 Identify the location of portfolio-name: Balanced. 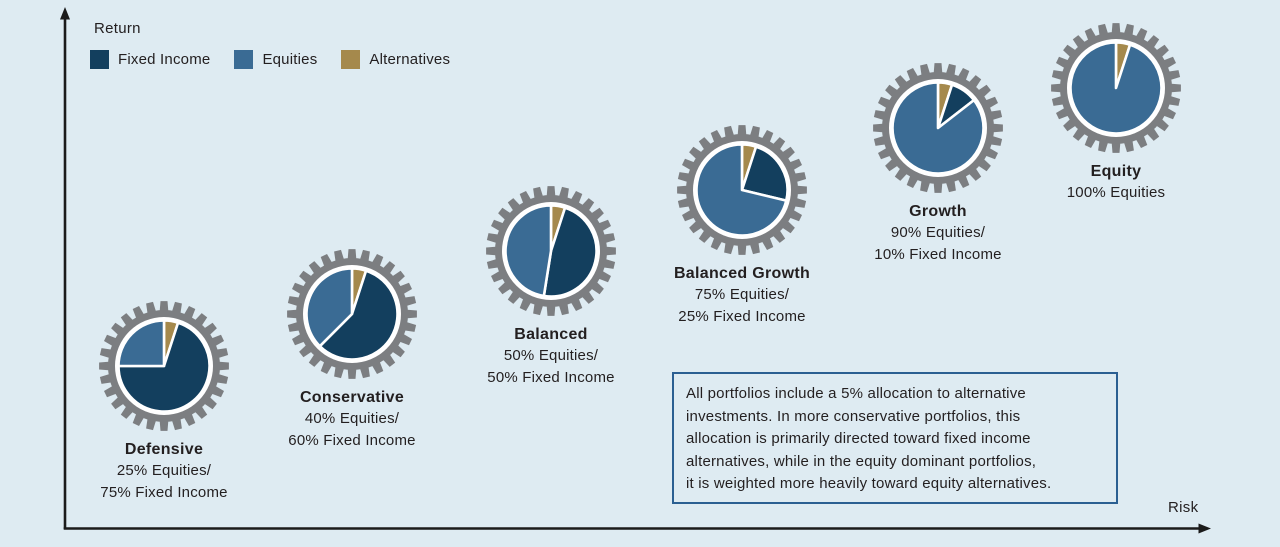
(551, 334).